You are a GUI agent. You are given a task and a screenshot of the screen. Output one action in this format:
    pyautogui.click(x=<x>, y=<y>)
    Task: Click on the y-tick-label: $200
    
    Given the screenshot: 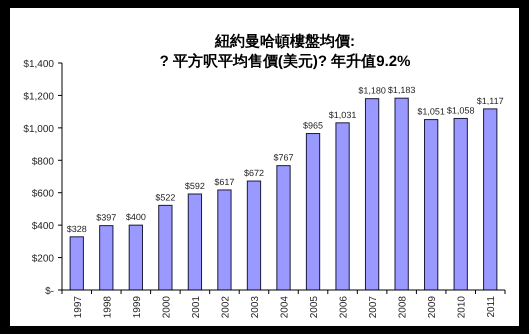 What is the action you would take?
    pyautogui.click(x=43, y=259)
    